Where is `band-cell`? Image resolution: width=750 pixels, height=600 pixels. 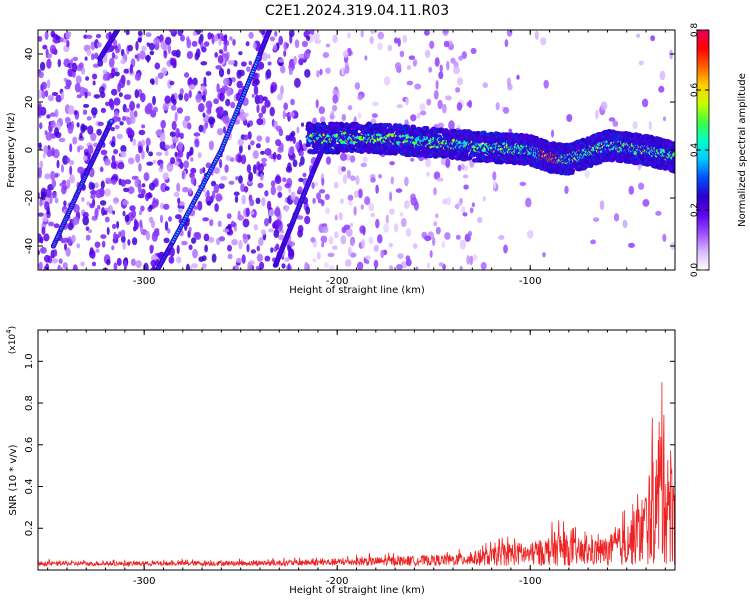 band-cell is located at coordinates (426, 128).